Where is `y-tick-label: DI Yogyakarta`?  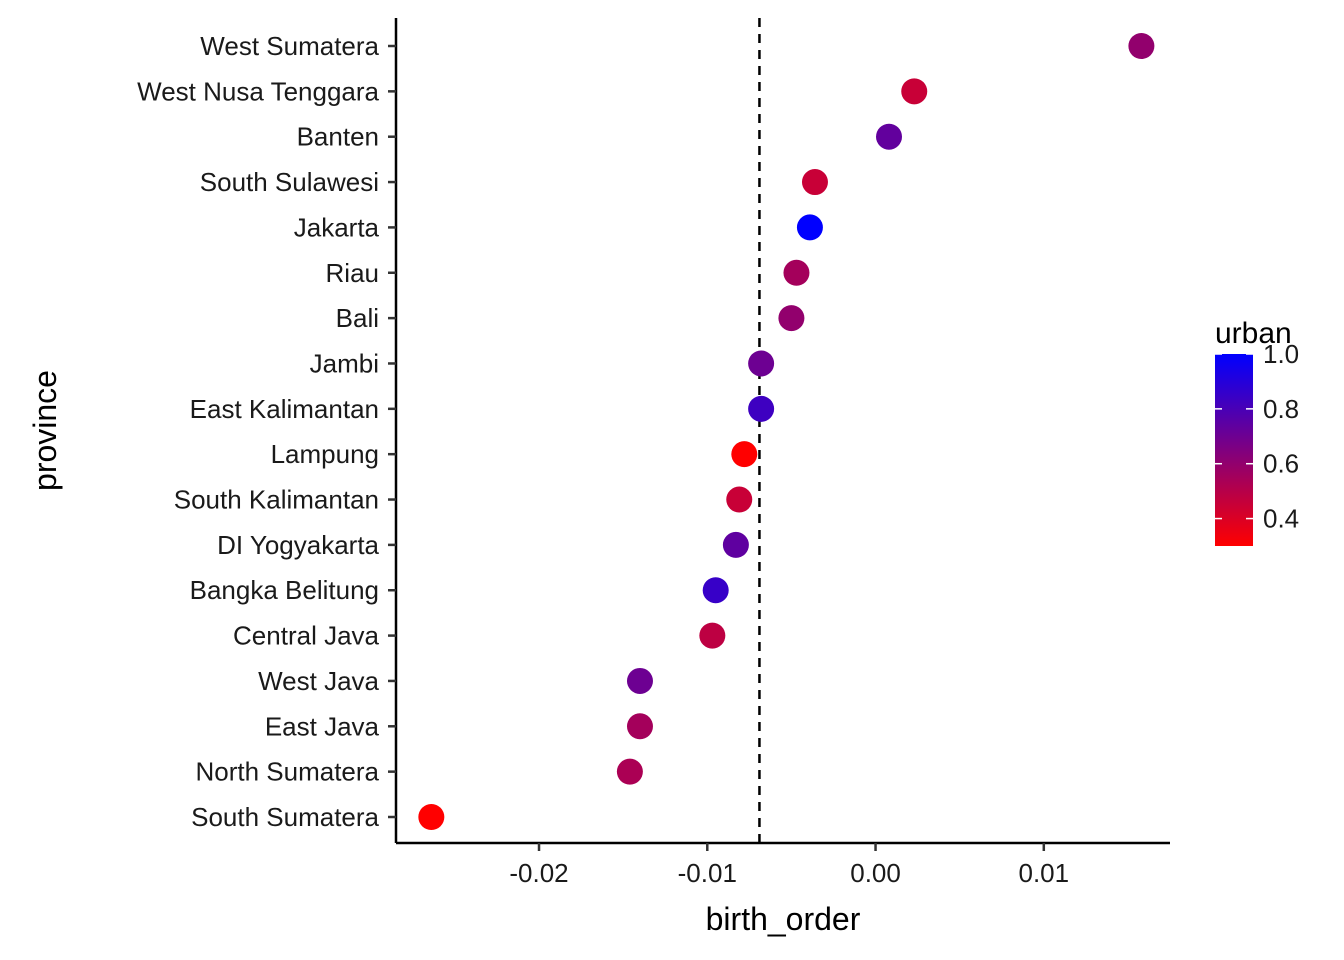 y-tick-label: DI Yogyakarta is located at coordinates (298, 545).